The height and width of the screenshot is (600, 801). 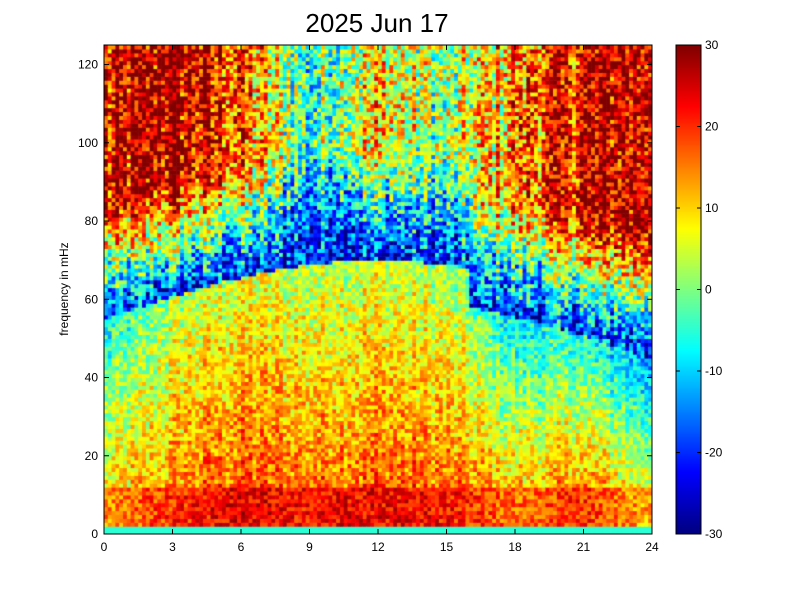 What do you see at coordinates (714, 453) in the screenshot?
I see `colorbar-tick-label: -20` at bounding box center [714, 453].